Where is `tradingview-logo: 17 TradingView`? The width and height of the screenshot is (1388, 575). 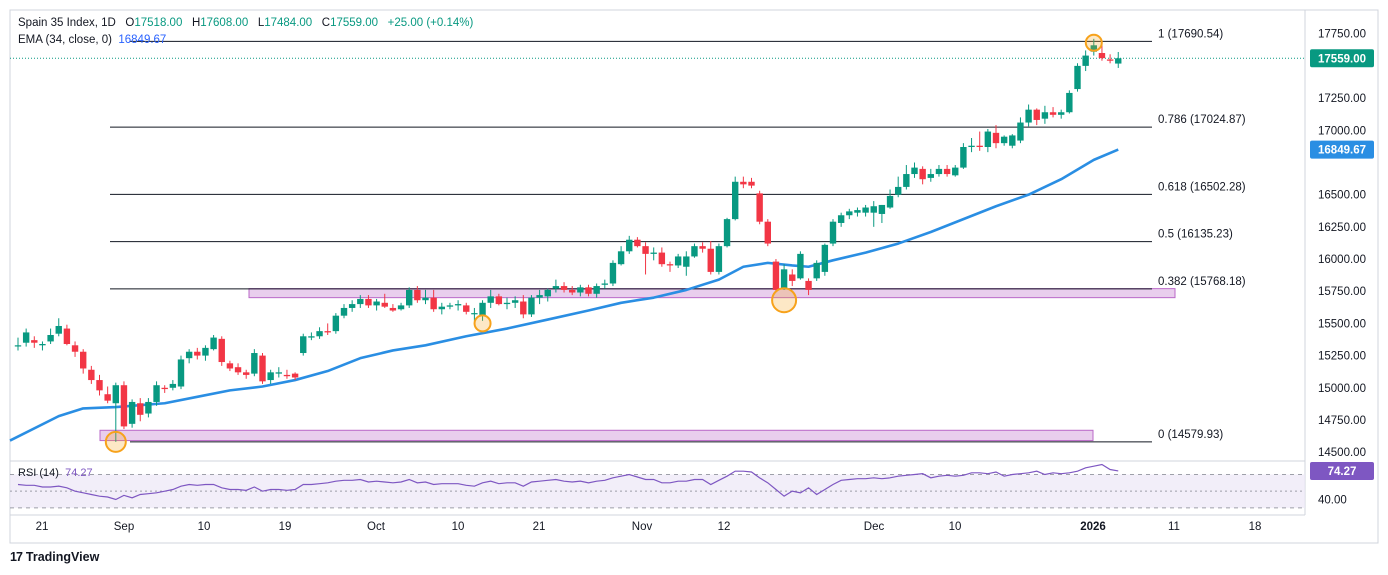 tradingview-logo: 17 TradingView is located at coordinates (54, 557).